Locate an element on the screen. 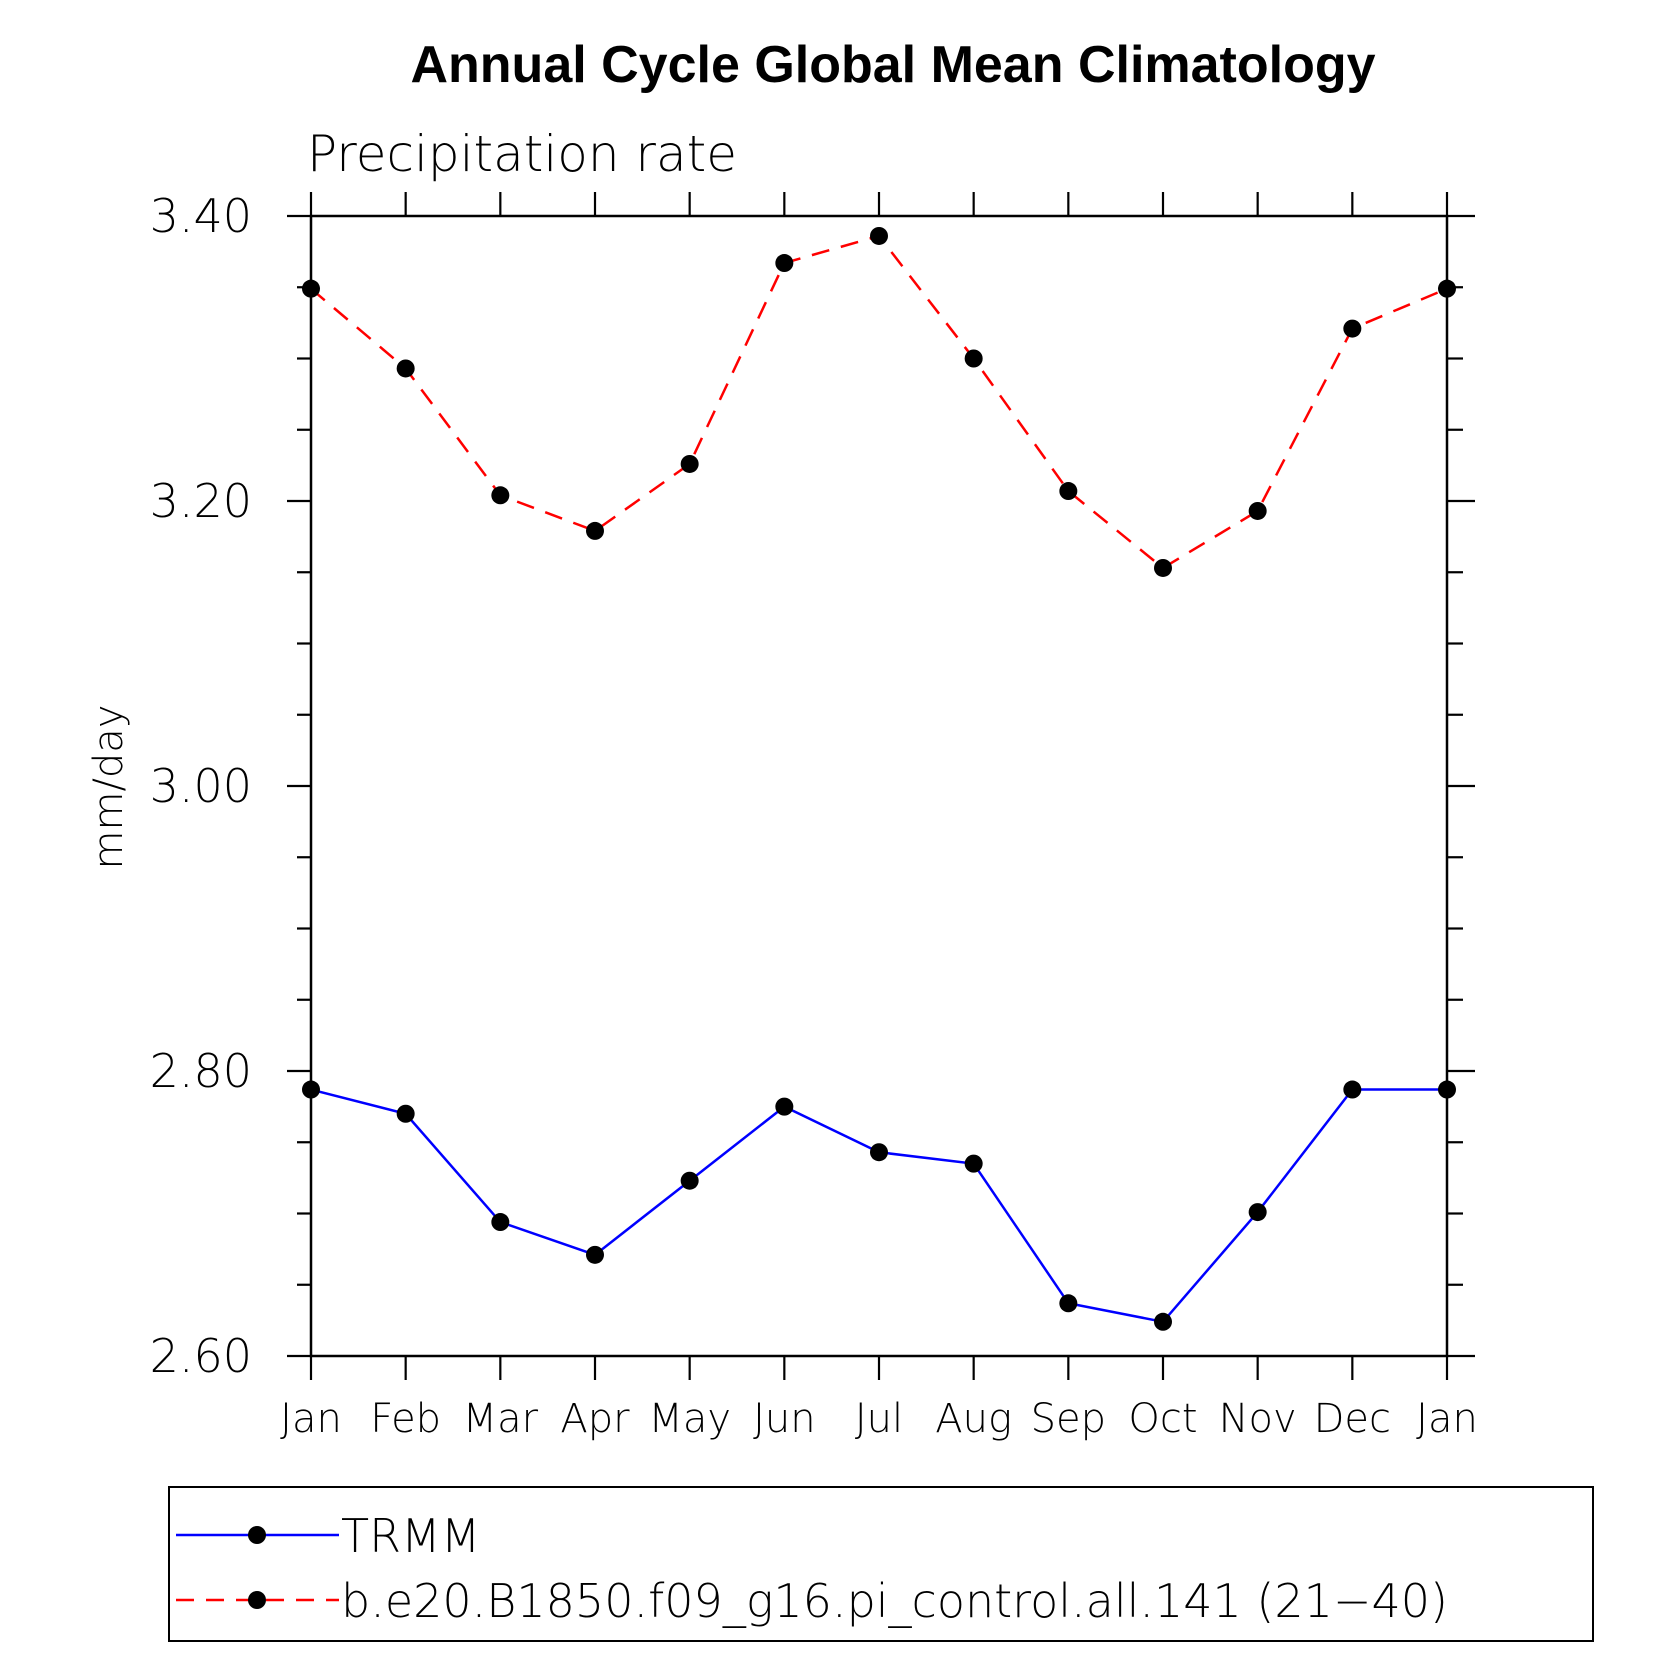  y-tick-label: 3.40 is located at coordinates (201, 216).